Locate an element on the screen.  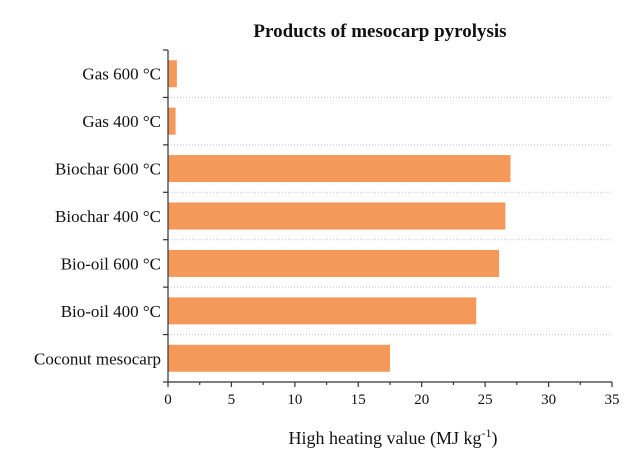
category-label: Bio-oil 400 °C is located at coordinates (111, 311).